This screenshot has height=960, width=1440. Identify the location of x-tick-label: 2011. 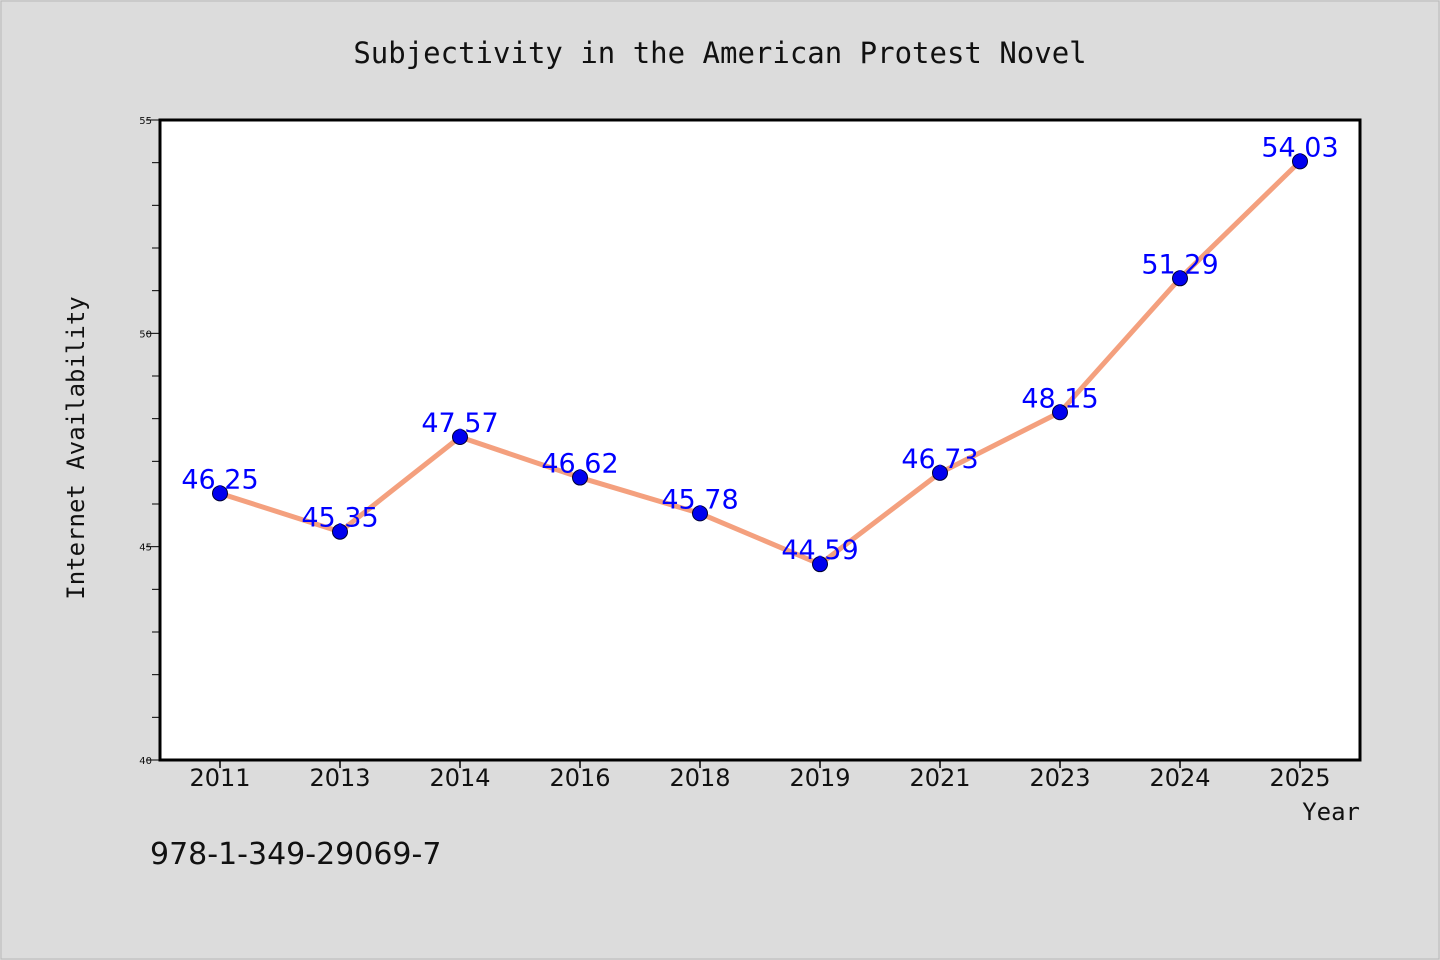
(219, 778).